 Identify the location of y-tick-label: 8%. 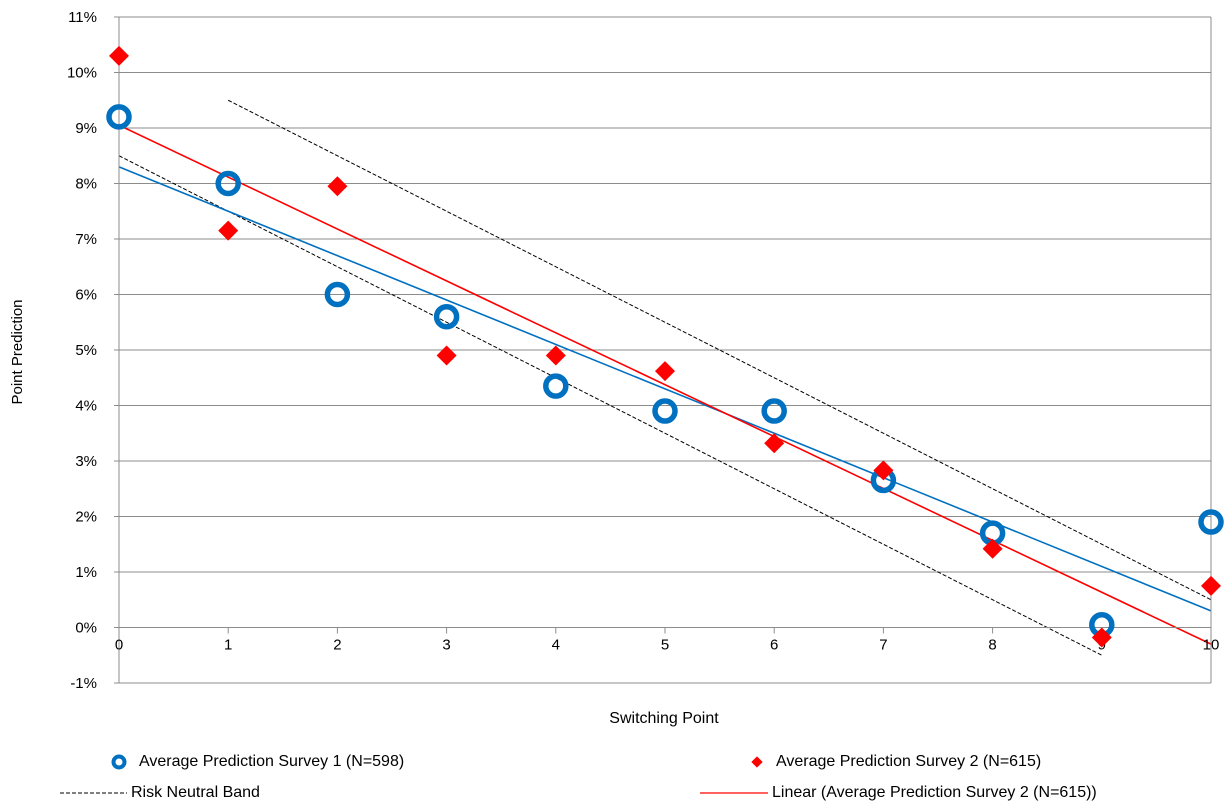
(86, 184).